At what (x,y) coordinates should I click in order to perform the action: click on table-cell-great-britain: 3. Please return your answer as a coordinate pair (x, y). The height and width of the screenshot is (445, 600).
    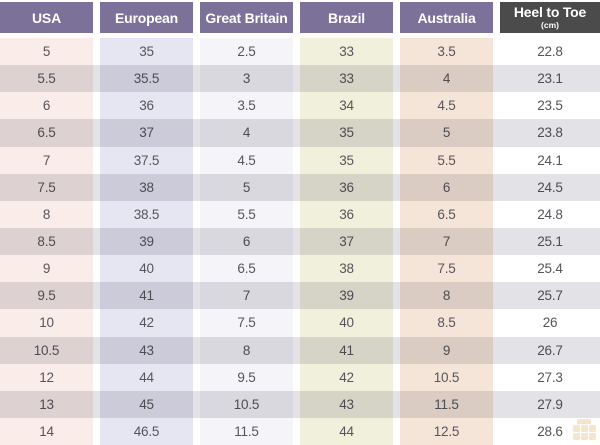
    Looking at the image, I should click on (250, 79).